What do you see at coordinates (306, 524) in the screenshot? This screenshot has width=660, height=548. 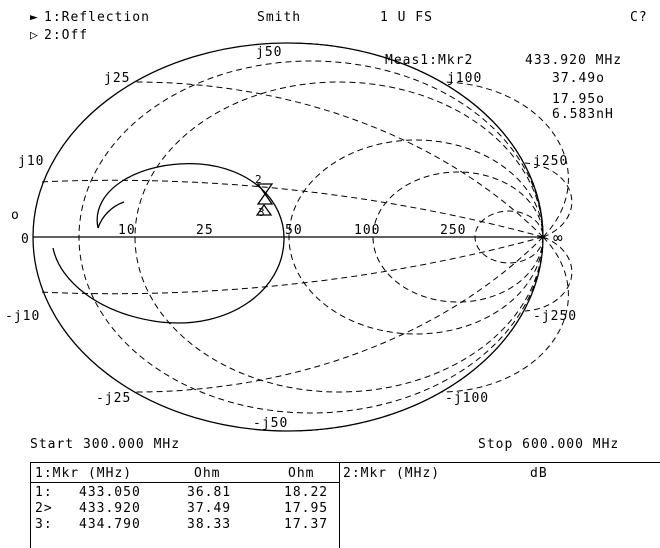 I see `table-row-3-x: 17.37` at bounding box center [306, 524].